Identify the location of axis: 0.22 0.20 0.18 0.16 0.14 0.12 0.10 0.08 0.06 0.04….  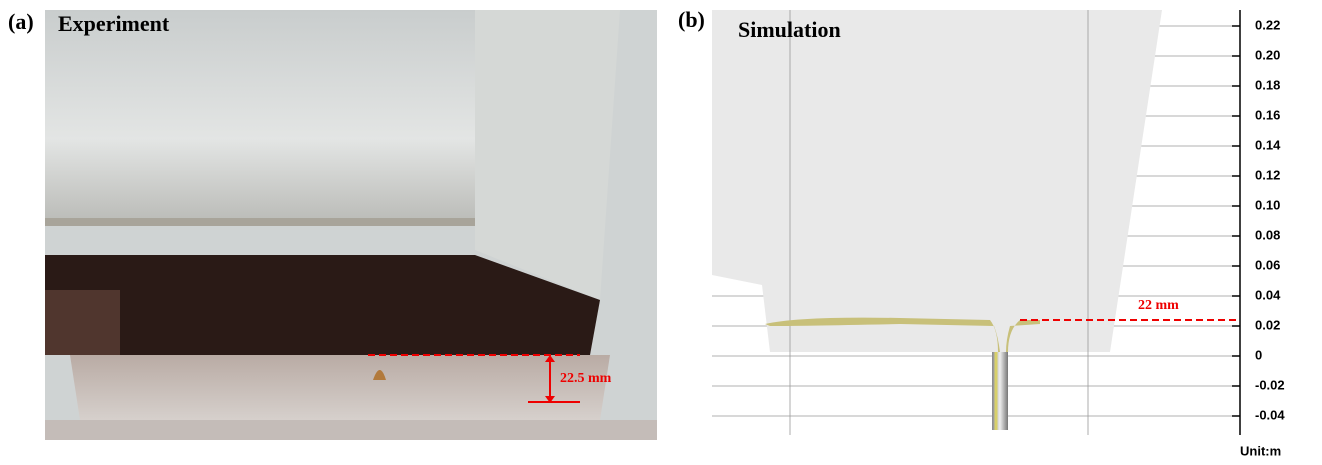
(1258, 219).